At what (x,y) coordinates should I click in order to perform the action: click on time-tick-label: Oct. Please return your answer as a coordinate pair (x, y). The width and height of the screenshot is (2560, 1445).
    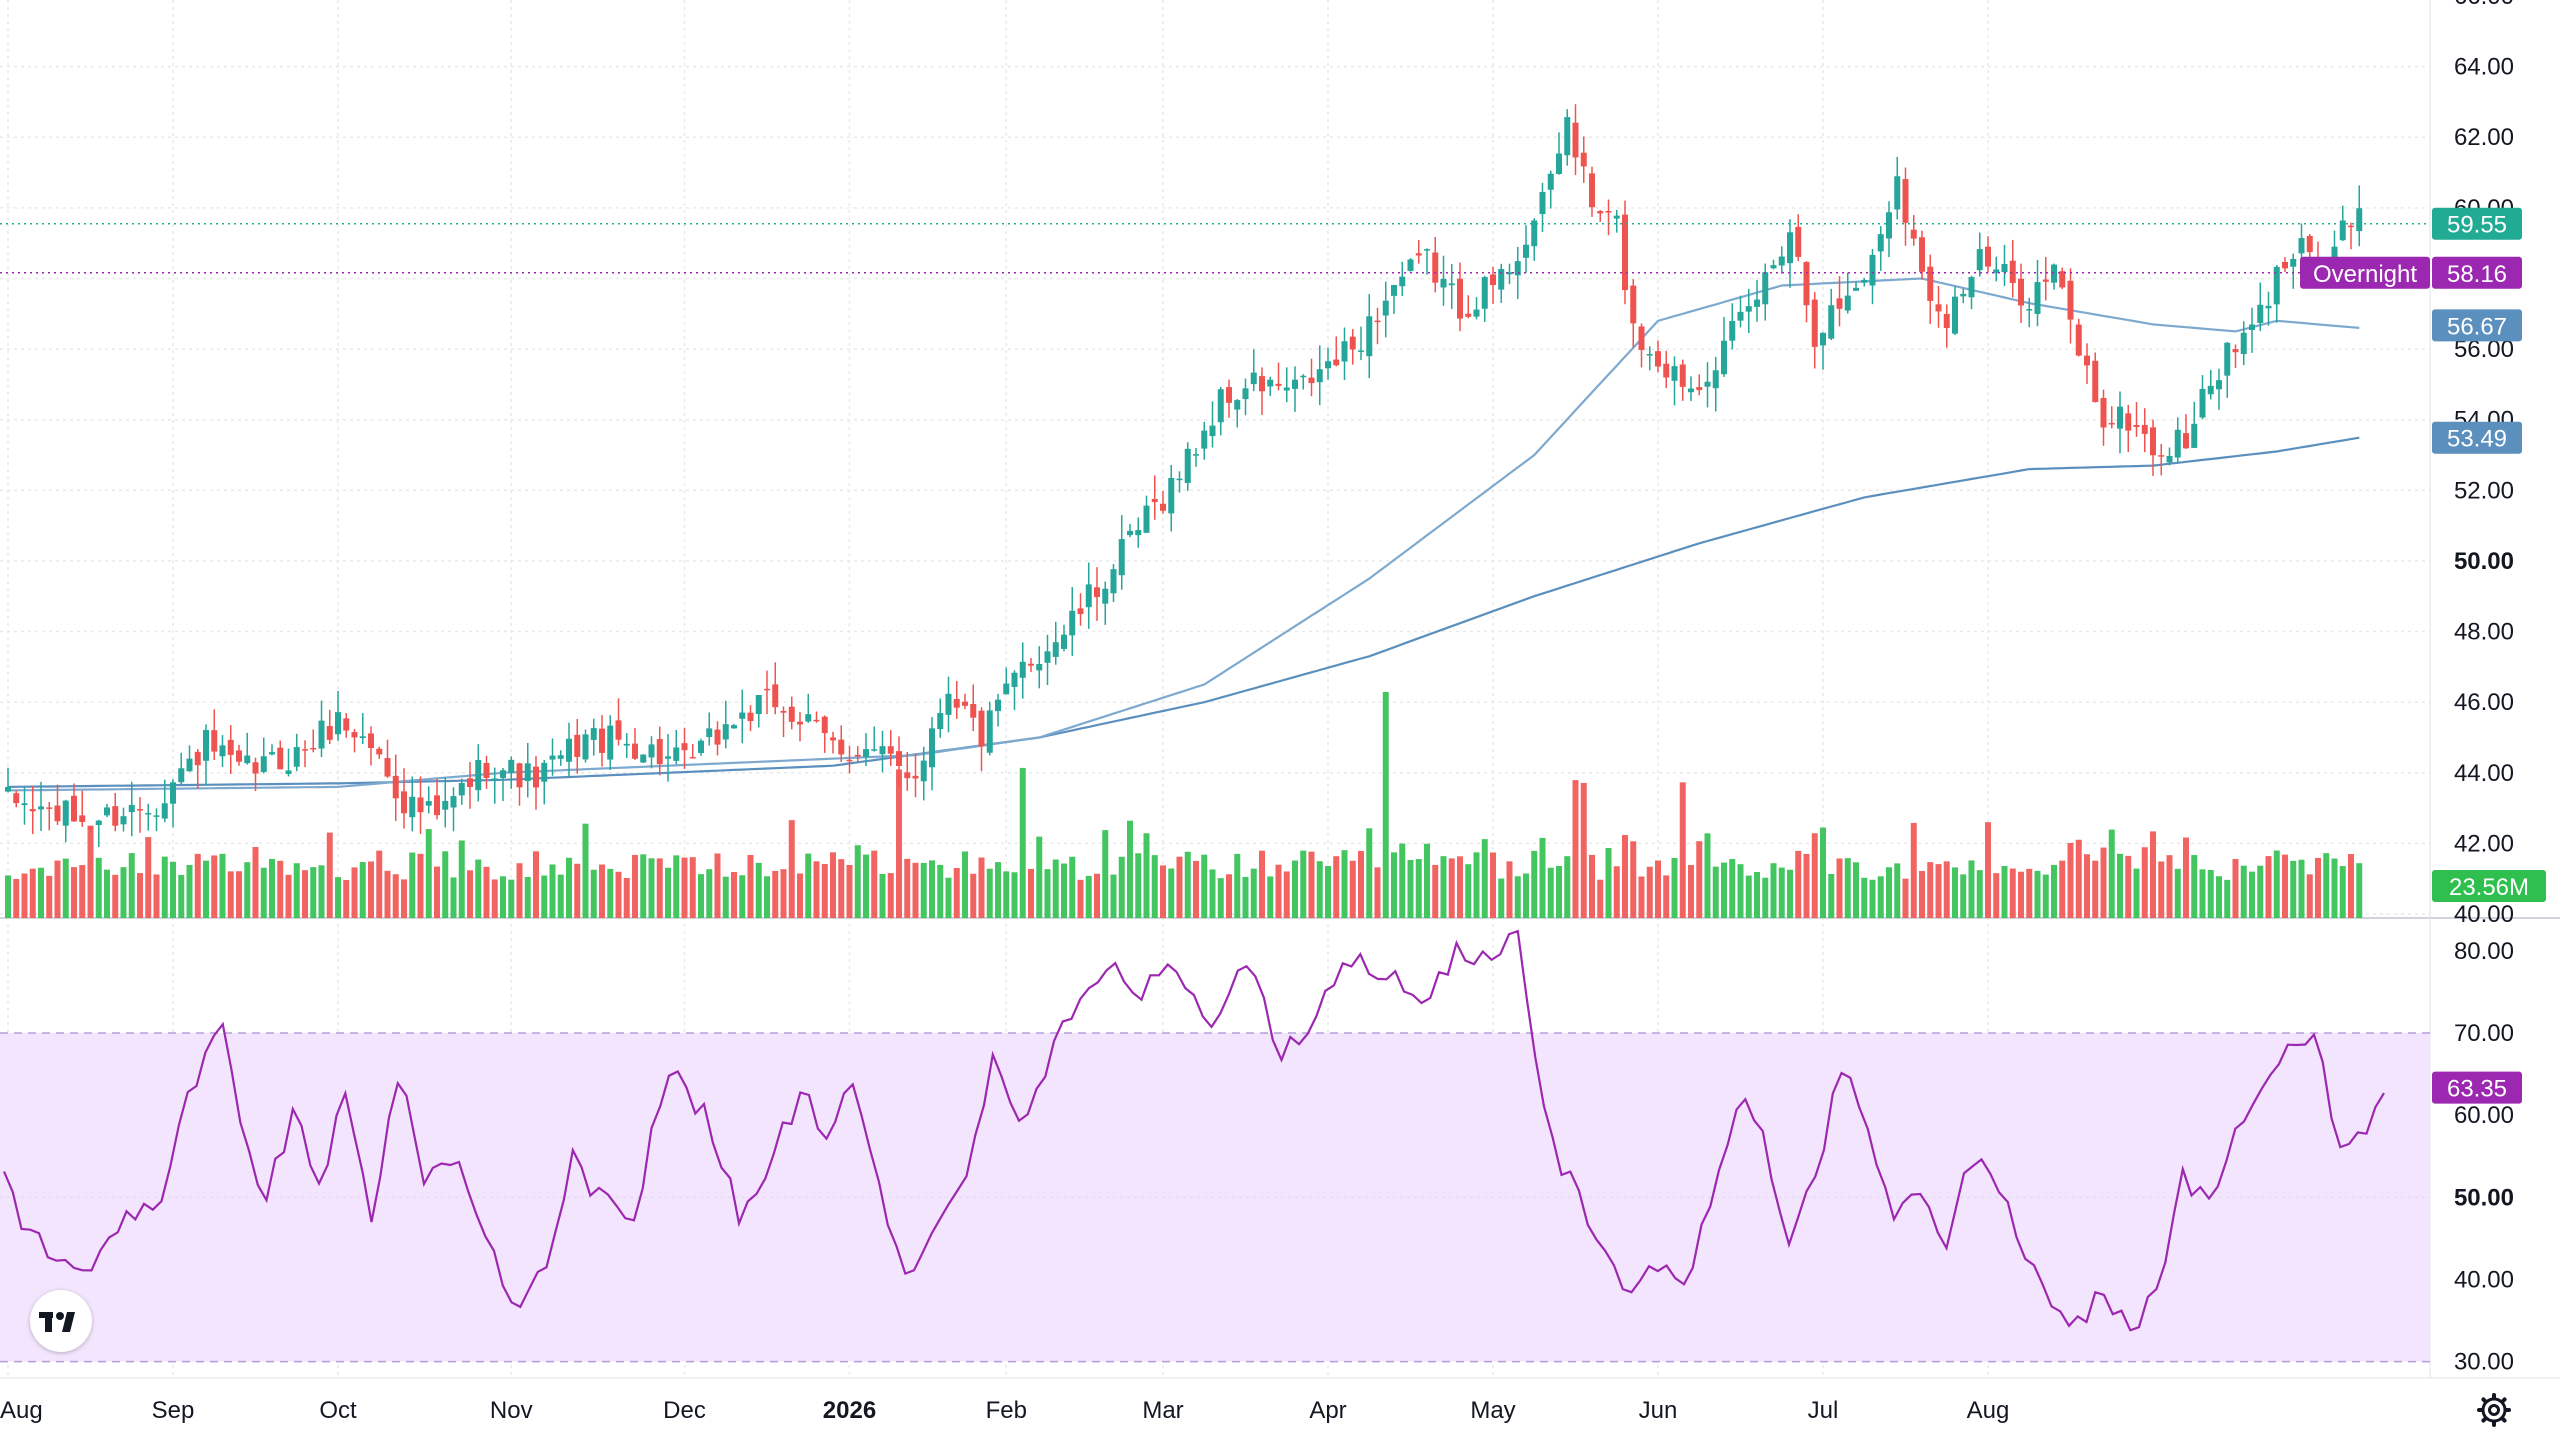
    Looking at the image, I should click on (338, 1410).